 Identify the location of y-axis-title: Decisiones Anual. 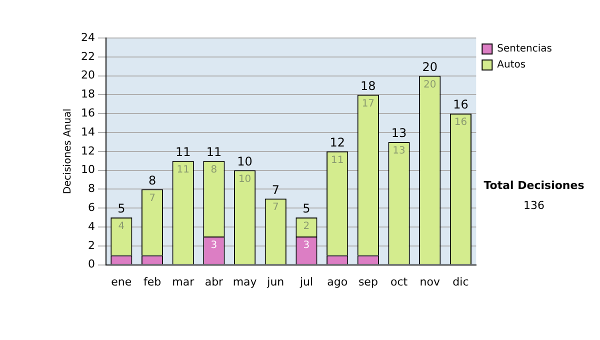
(68, 151).